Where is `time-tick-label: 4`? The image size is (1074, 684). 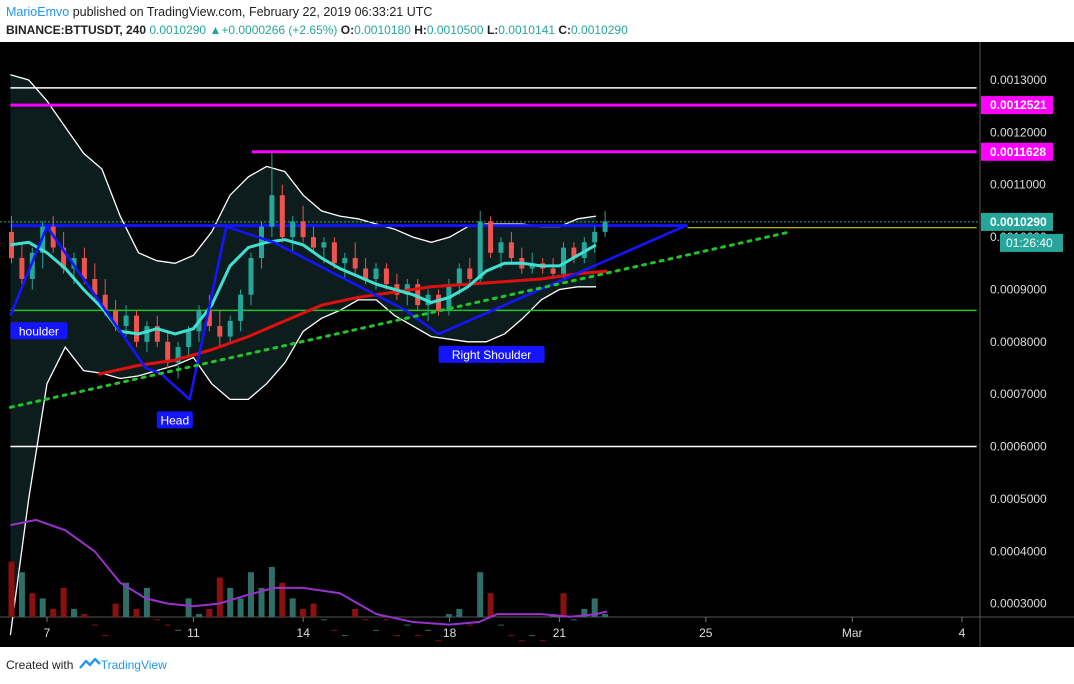 time-tick-label: 4 is located at coordinates (962, 633).